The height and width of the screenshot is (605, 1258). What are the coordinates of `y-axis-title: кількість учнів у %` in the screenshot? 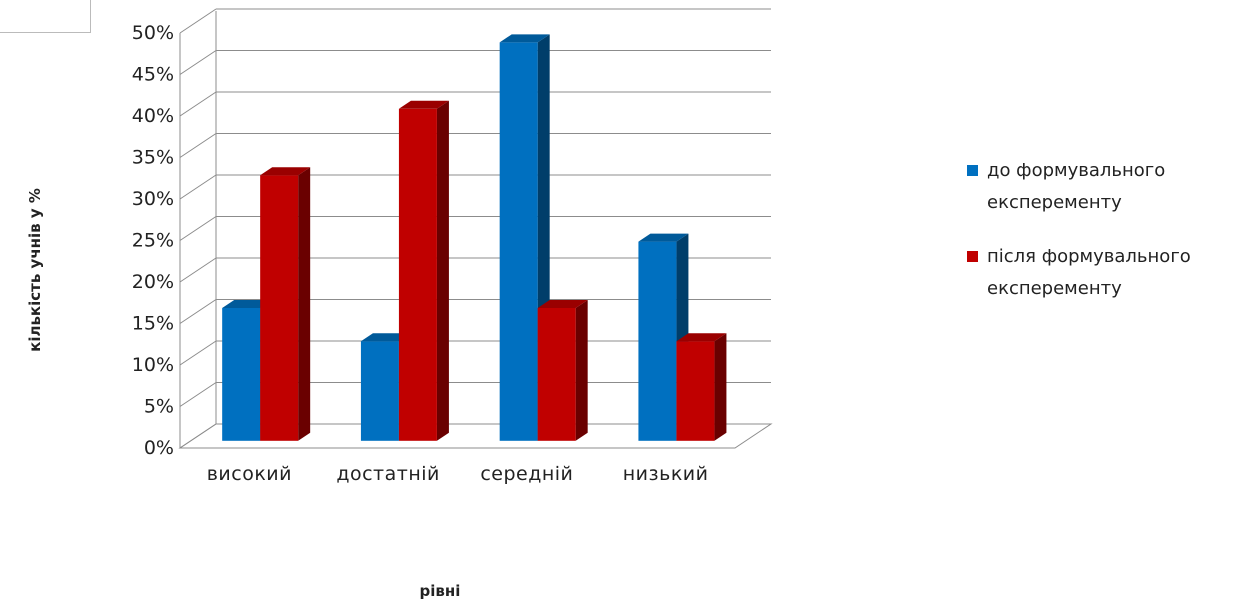 It's located at (35, 270).